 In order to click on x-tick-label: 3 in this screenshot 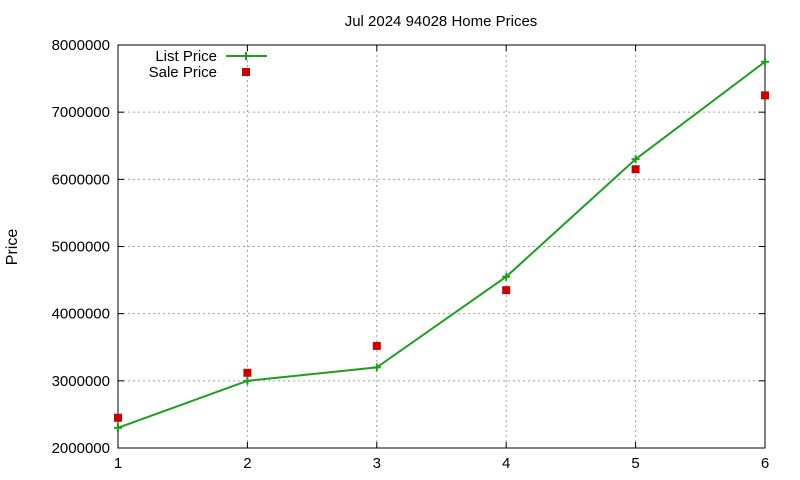, I will do `click(377, 463)`.